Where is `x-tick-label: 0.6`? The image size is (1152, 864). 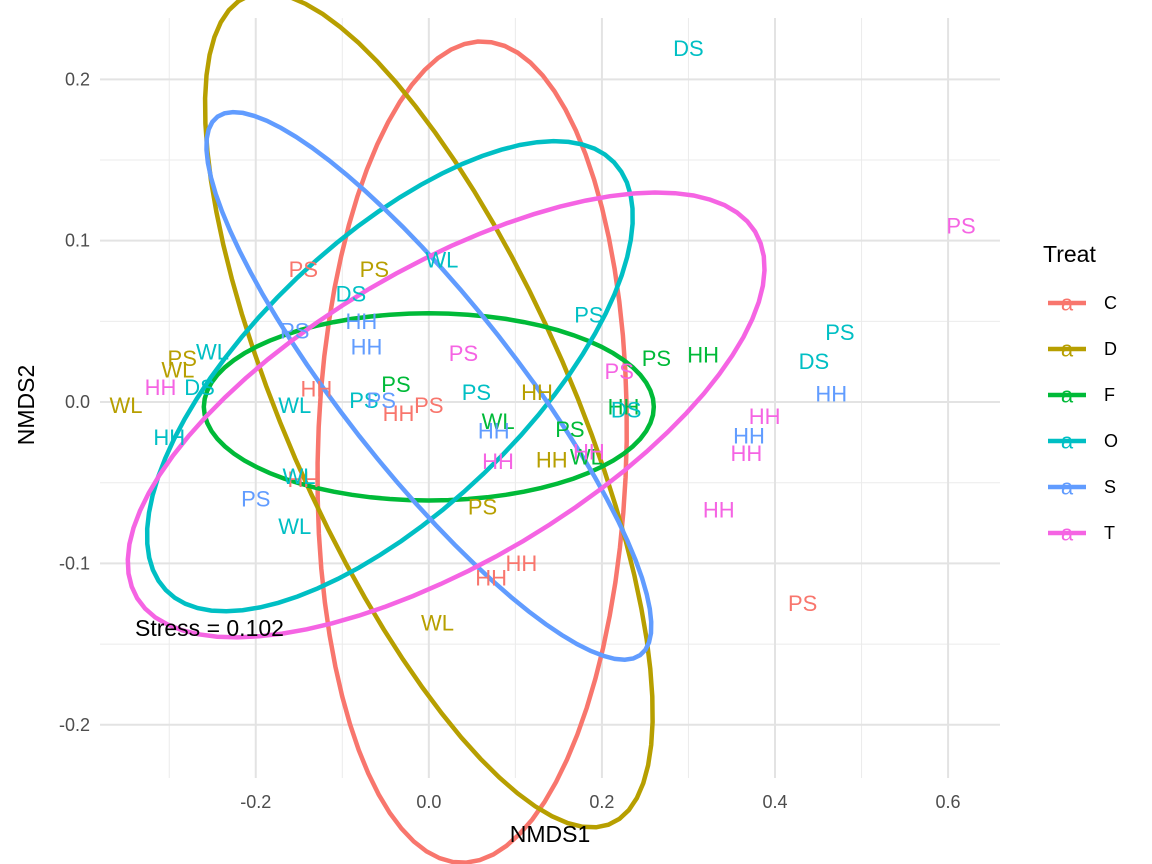 x-tick-label: 0.6 is located at coordinates (948, 802).